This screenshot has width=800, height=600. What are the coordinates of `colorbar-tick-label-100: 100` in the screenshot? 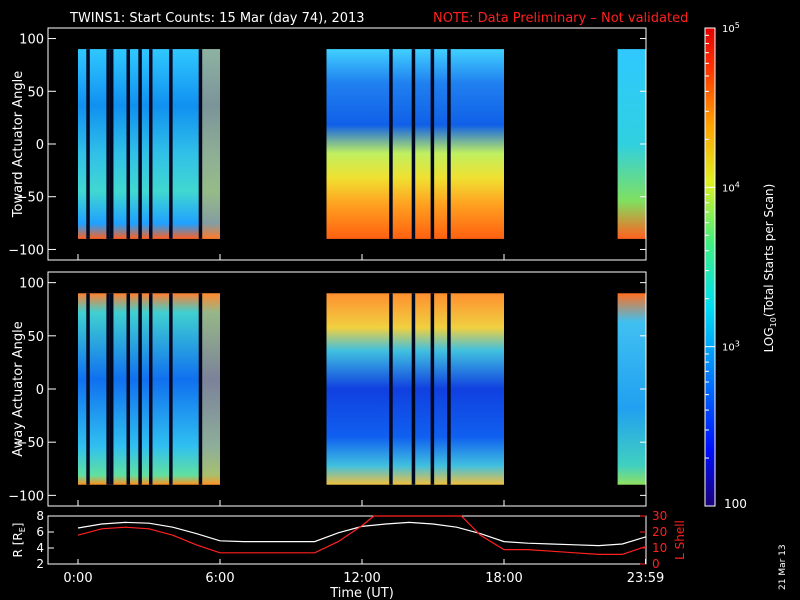 It's located at (735, 504).